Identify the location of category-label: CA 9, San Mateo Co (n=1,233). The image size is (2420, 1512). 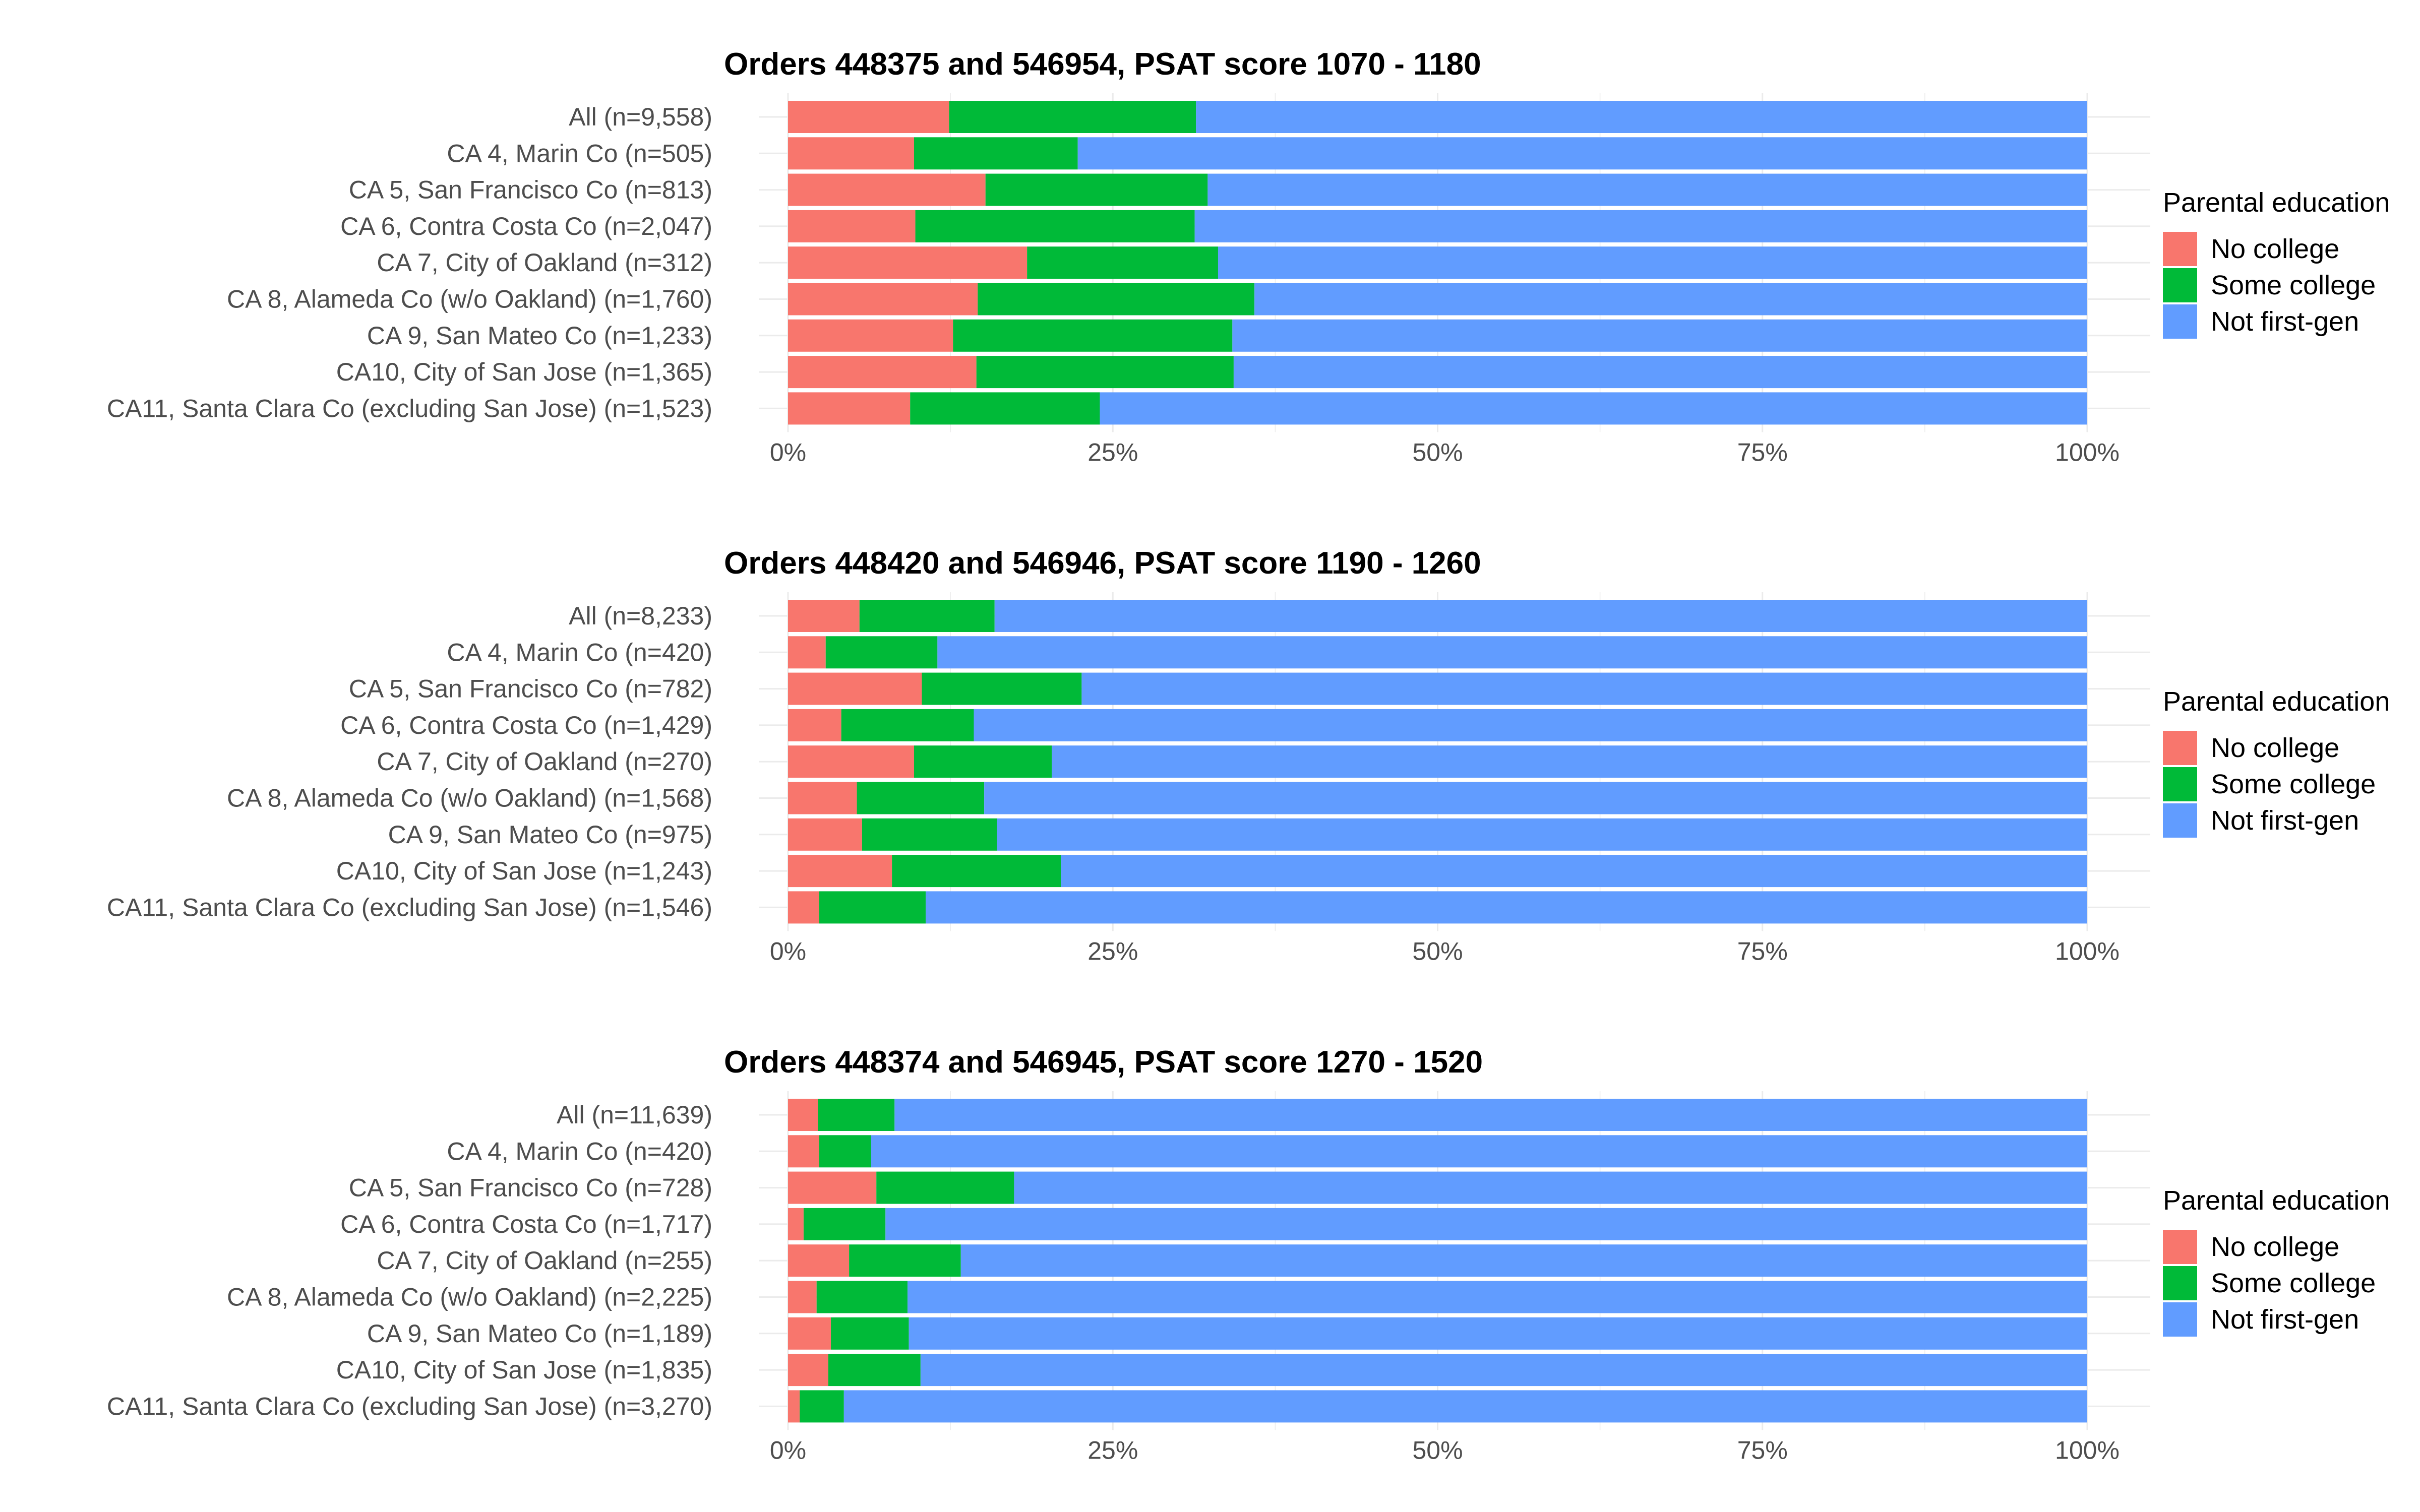
(539, 336).